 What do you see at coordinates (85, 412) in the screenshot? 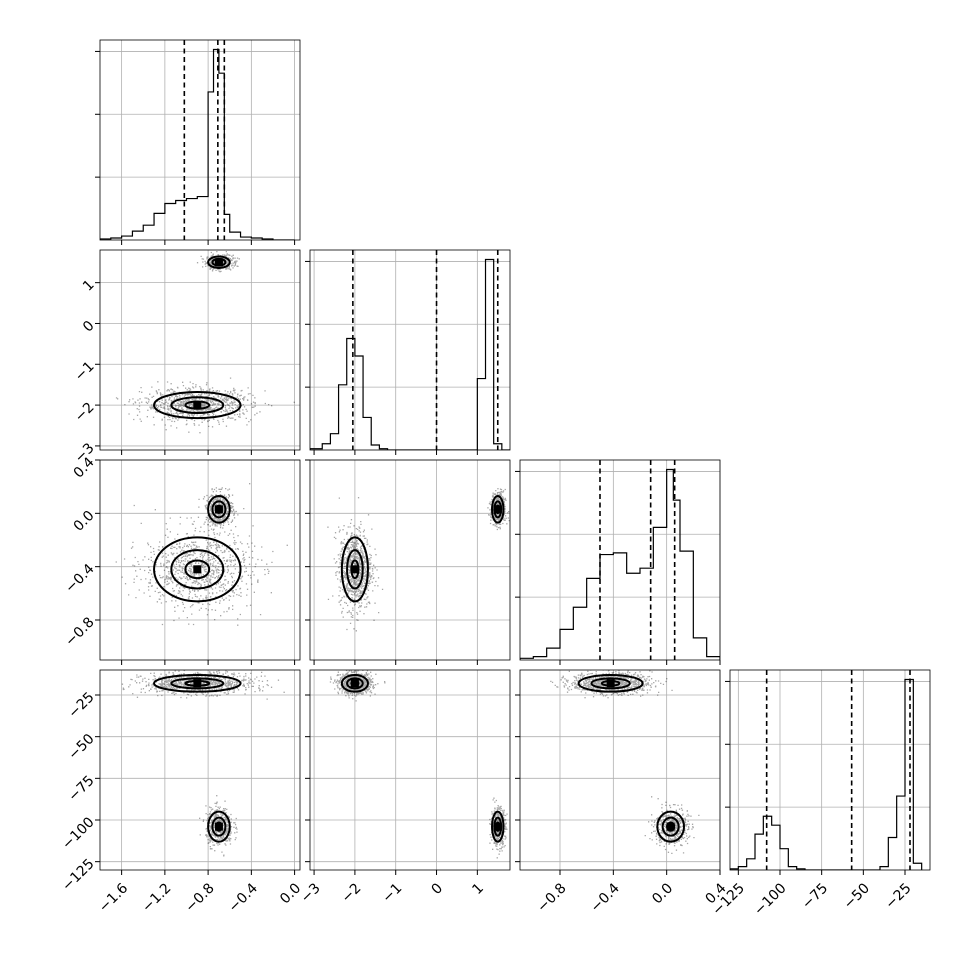
I see `y-tick-label: −2` at bounding box center [85, 412].